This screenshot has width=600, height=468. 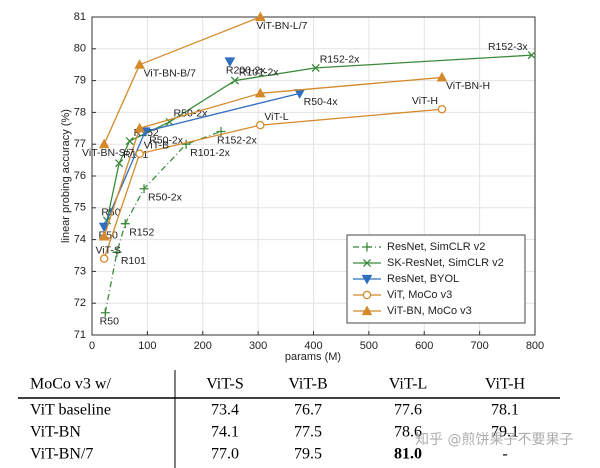 What do you see at coordinates (258, 346) in the screenshot?
I see `x-tick-label: 300` at bounding box center [258, 346].